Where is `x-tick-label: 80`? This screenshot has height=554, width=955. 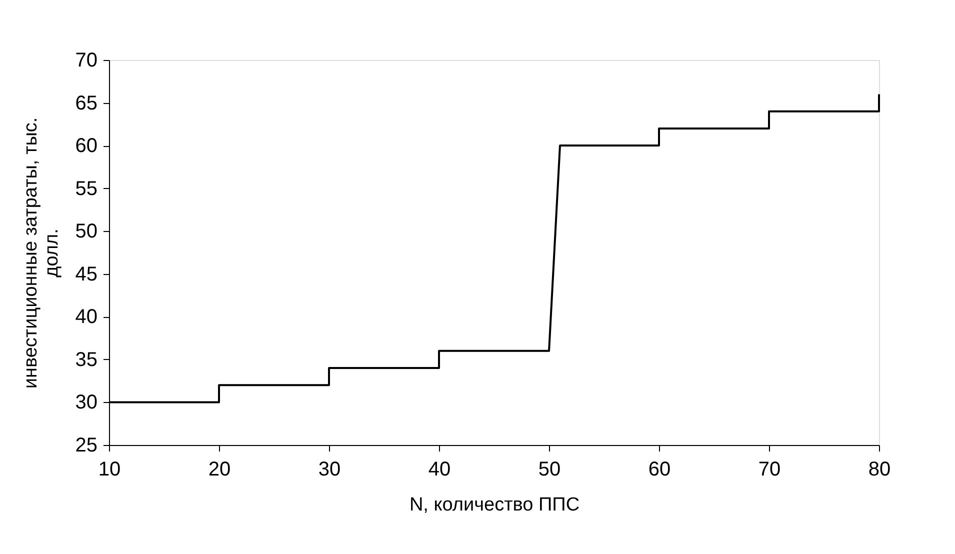
x-tick-label: 80 is located at coordinates (879, 469).